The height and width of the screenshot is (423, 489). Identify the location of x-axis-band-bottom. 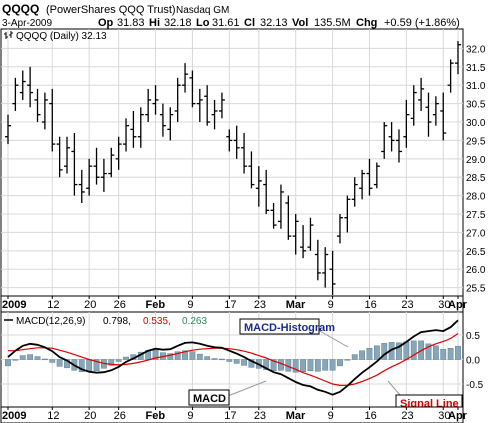
(232, 414).